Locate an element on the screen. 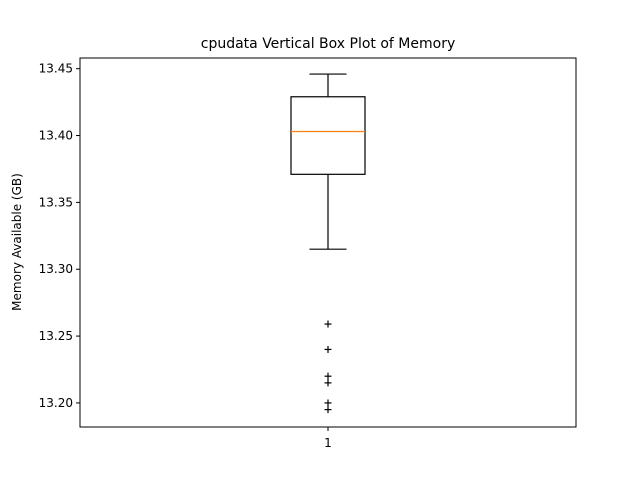 The width and height of the screenshot is (640, 485). y-tick-label: 13.40 is located at coordinates (56, 136).